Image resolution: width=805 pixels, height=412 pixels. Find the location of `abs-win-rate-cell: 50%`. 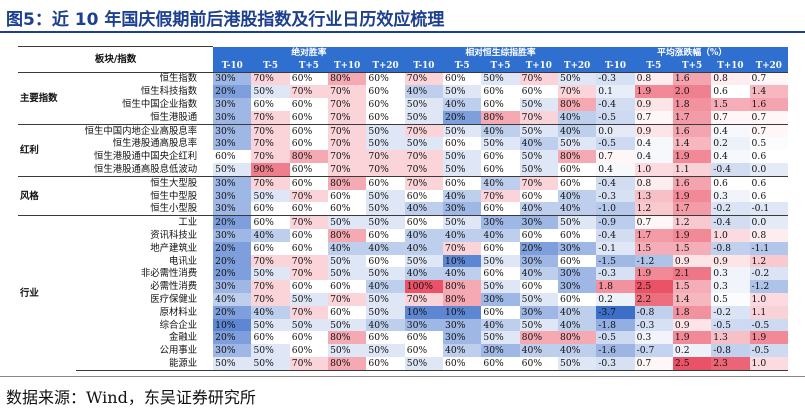

abs-win-rate-cell: 50% is located at coordinates (385, 209).